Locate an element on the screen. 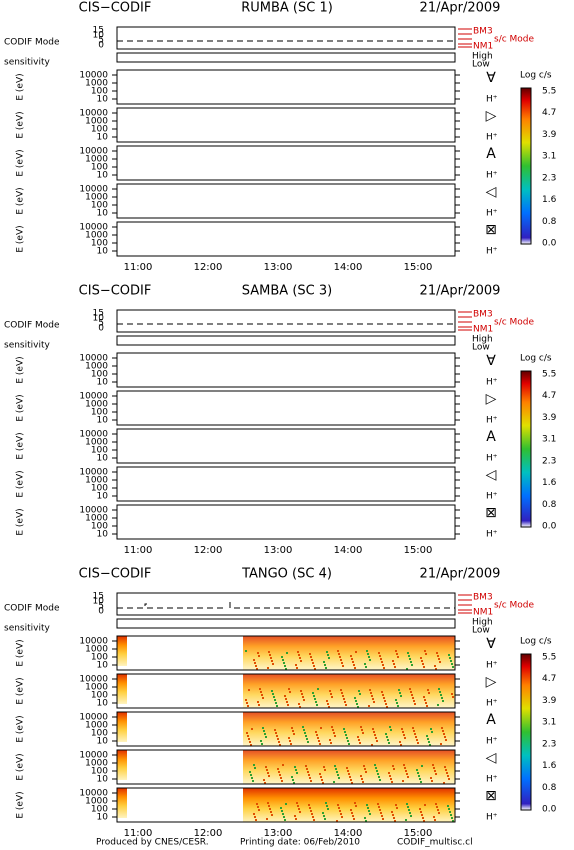 This screenshot has height=850, width=574. footer-text: Produced by CNES/CESR. is located at coordinates (152, 843).